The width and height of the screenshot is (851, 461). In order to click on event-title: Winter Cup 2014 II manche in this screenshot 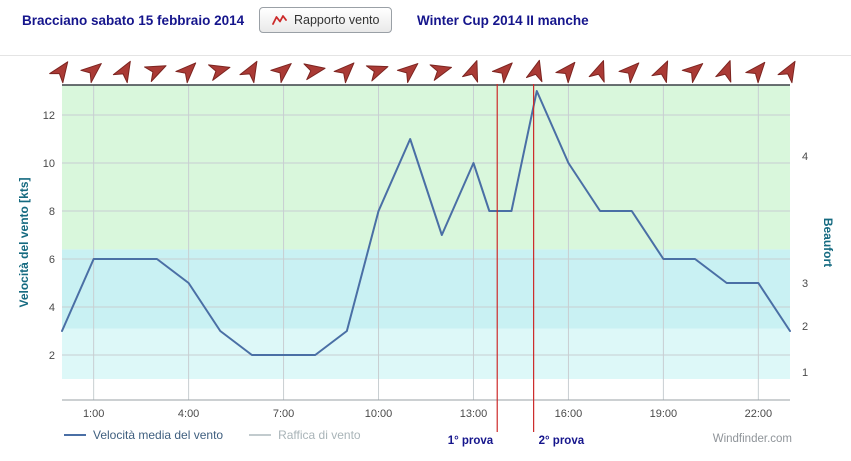, I will do `click(503, 20)`.